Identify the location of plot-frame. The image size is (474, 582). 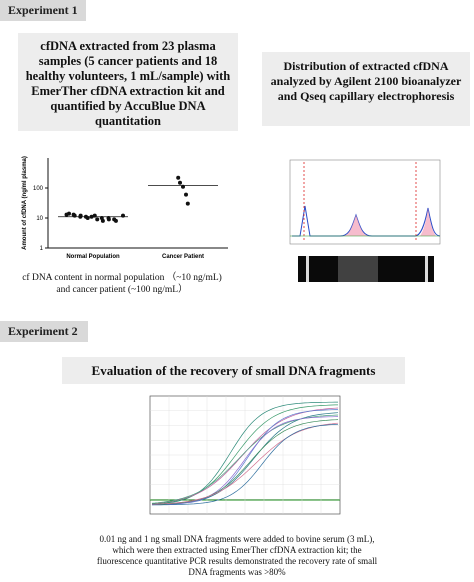
(365, 202).